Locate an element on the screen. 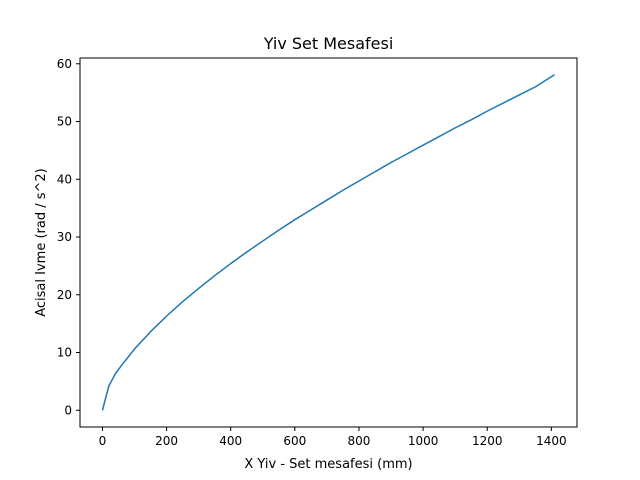 Image resolution: width=640 pixels, height=480 pixels. y-tick-label: 10 is located at coordinates (64, 353).